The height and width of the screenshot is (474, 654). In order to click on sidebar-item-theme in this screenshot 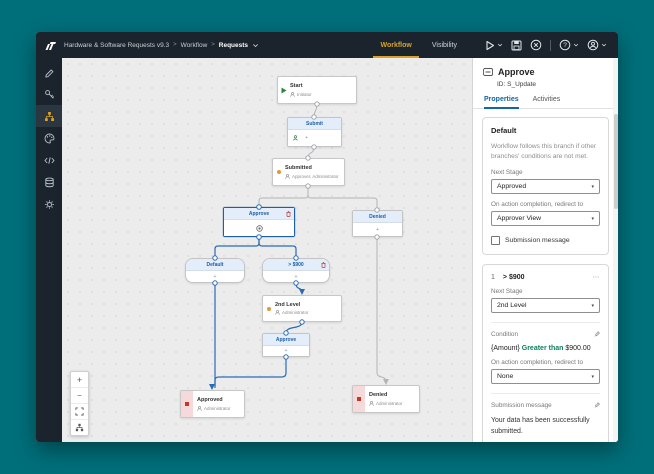, I will do `click(49, 138)`.